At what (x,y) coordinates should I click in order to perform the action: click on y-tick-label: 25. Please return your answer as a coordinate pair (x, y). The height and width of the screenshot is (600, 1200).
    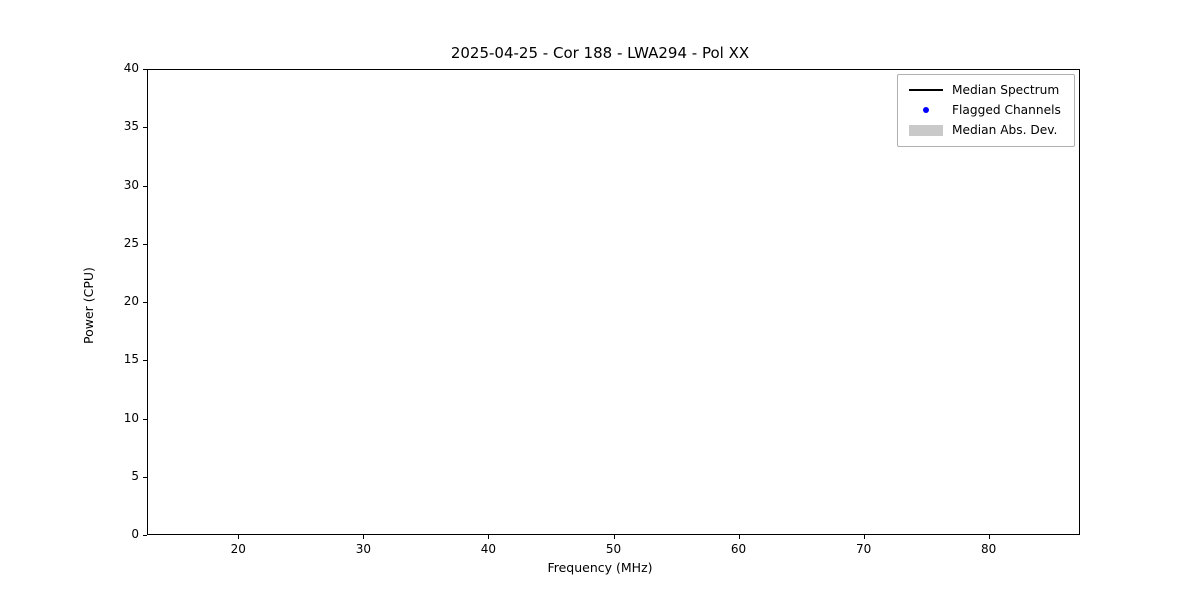
    Looking at the image, I should click on (131, 242).